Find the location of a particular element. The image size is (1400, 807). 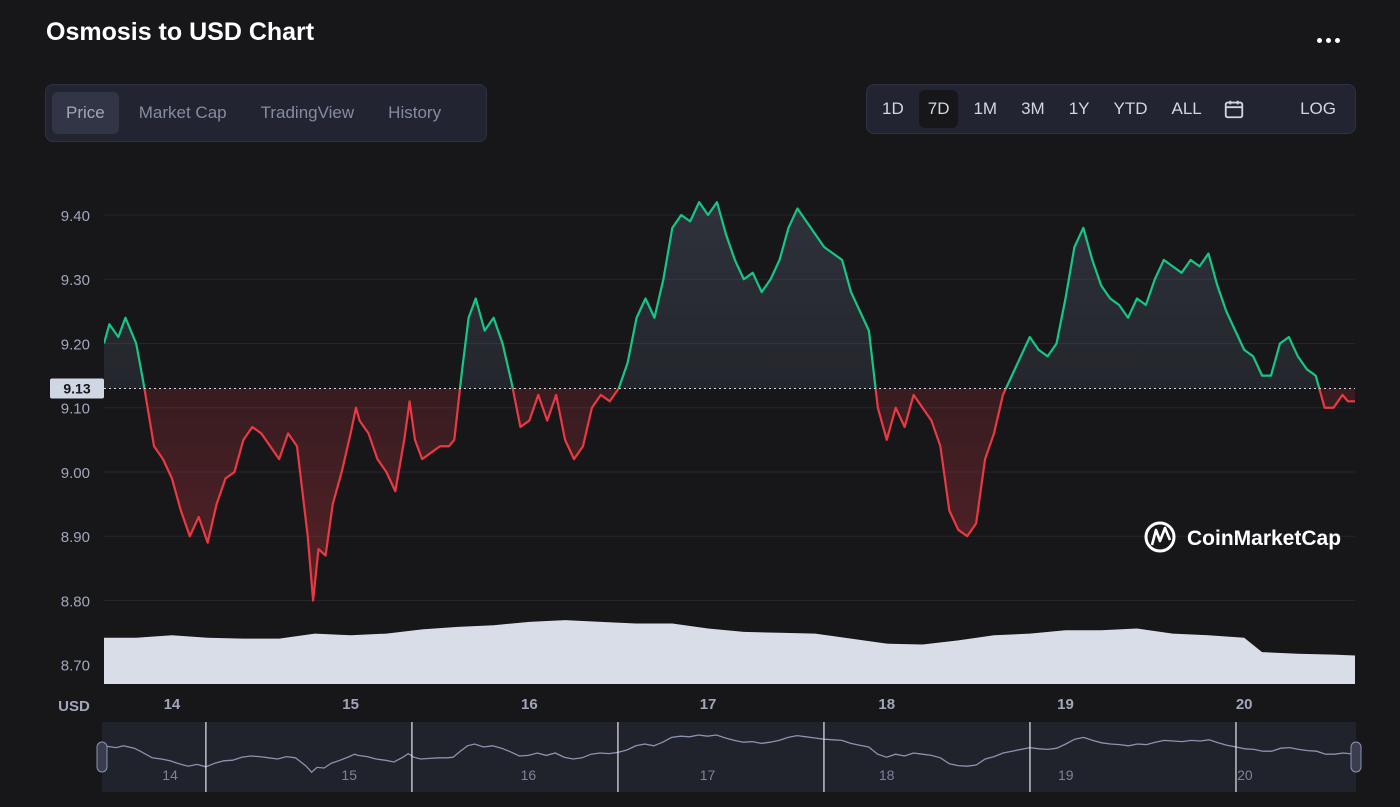

y-tick-label: 8.90 is located at coordinates (75, 537).